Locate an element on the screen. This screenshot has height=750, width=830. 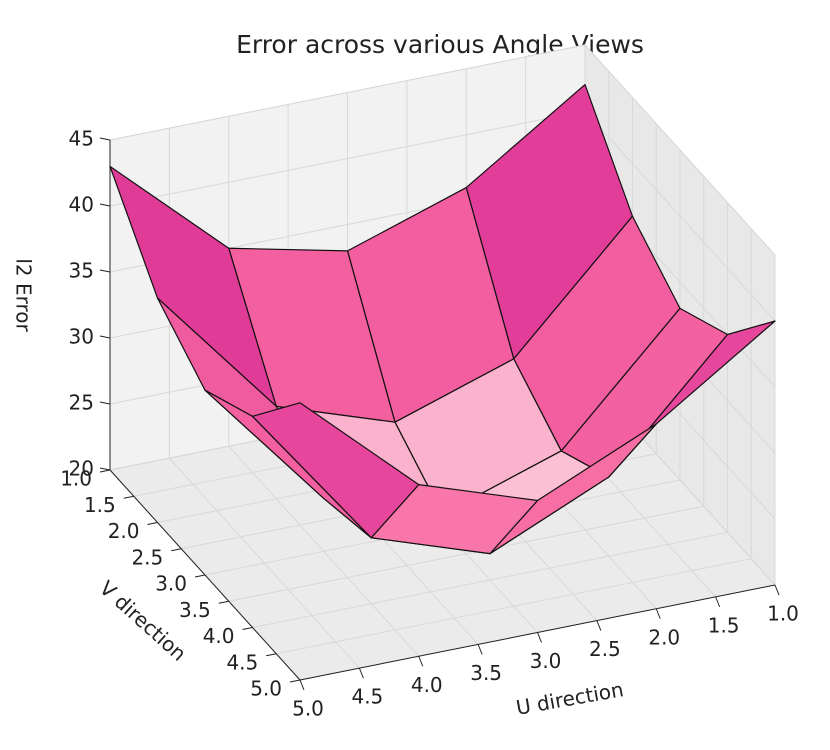
z-tick-label: 45 is located at coordinates (81, 139).